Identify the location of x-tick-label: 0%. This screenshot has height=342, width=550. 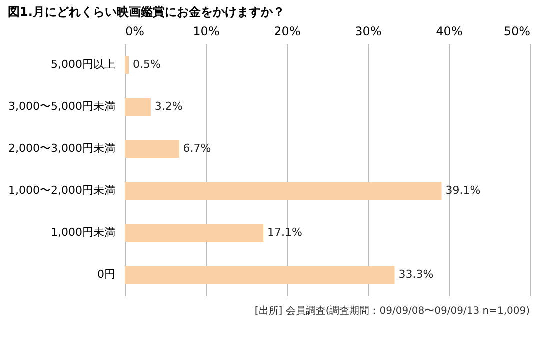
(135, 31).